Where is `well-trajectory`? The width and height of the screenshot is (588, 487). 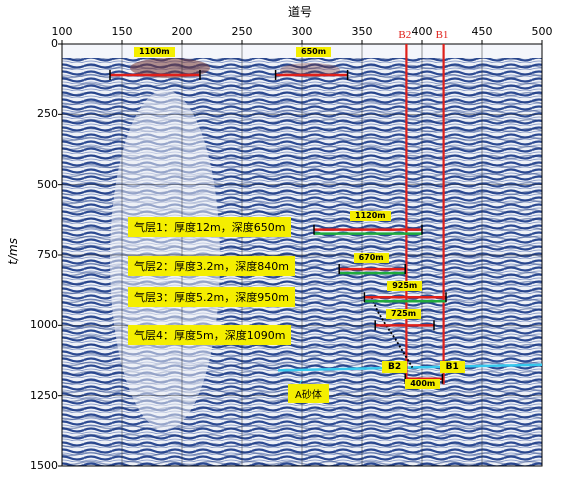
well-trajectory is located at coordinates (392, 332).